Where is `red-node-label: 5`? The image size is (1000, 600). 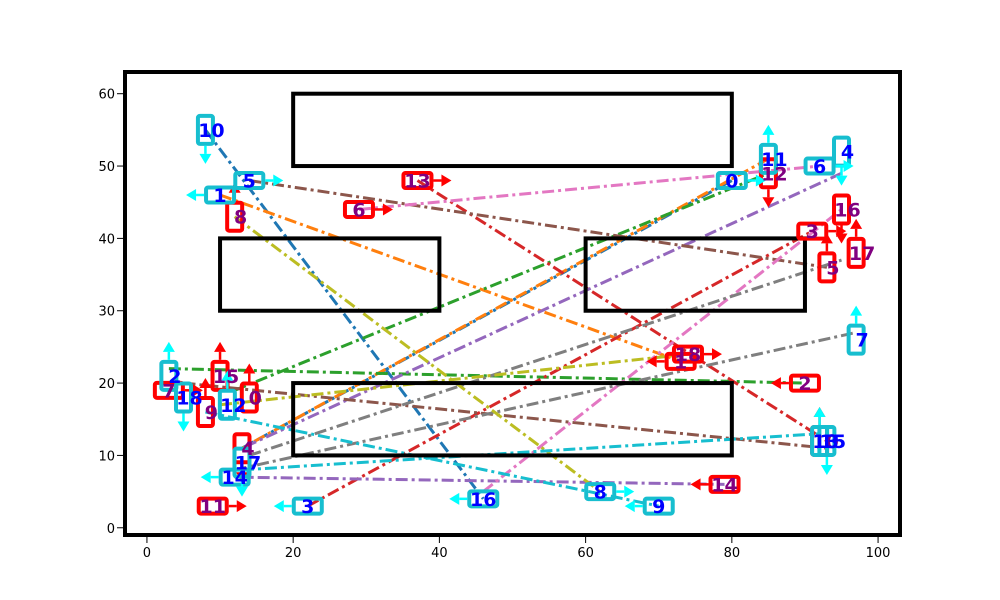 red-node-label: 5 is located at coordinates (832, 268).